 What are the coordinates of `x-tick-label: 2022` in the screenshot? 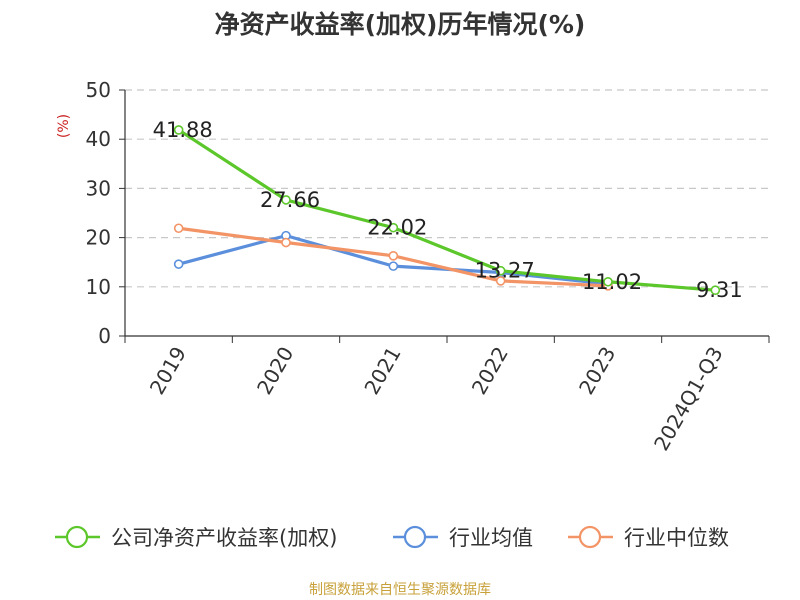 It's located at (490, 370).